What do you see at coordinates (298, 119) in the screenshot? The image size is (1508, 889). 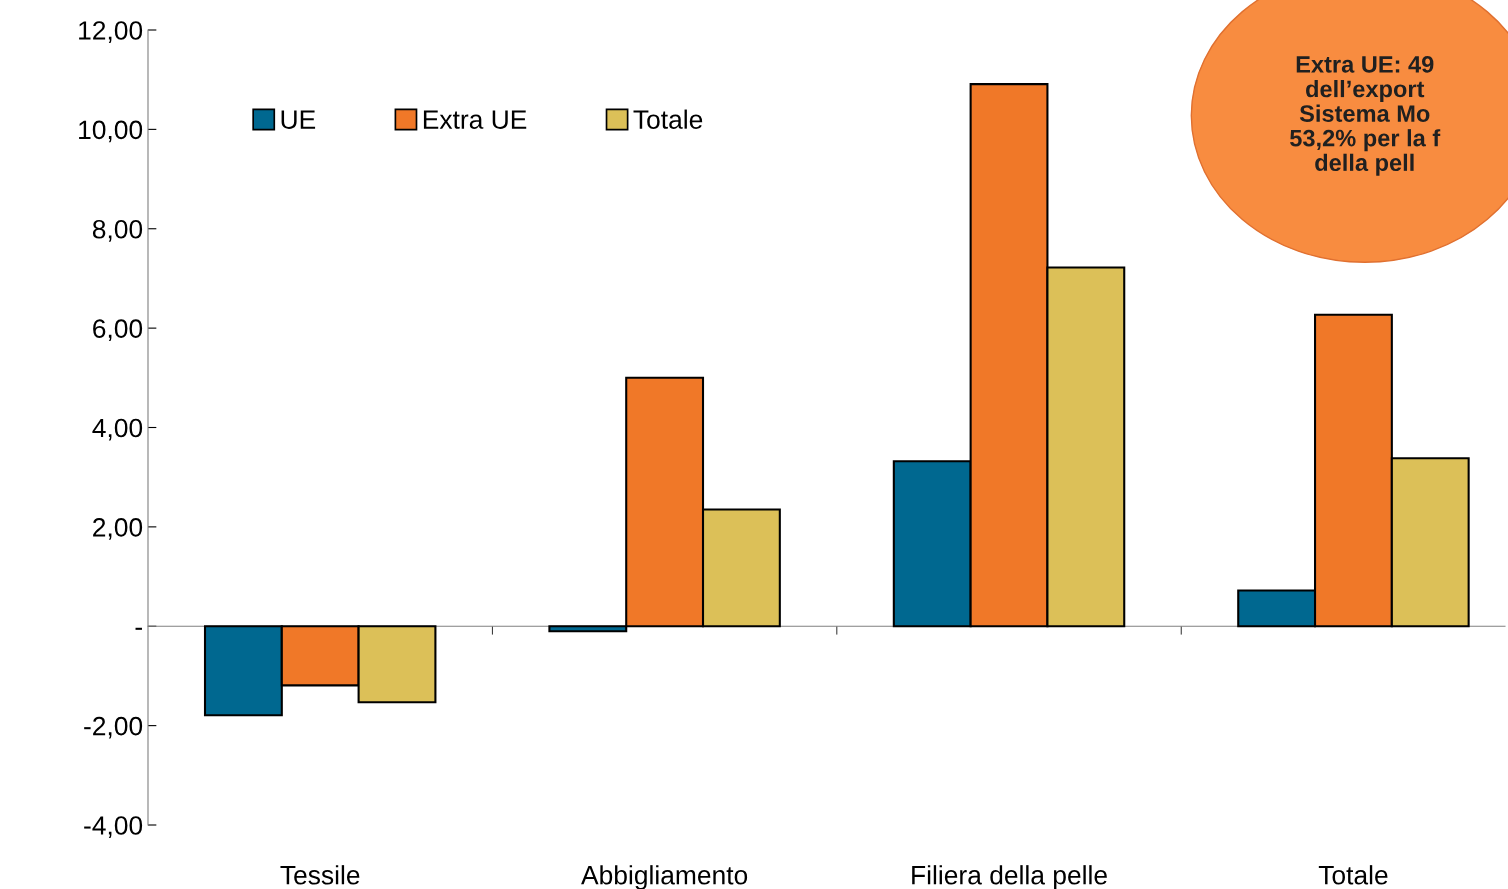 I see `legend-label: UE` at bounding box center [298, 119].